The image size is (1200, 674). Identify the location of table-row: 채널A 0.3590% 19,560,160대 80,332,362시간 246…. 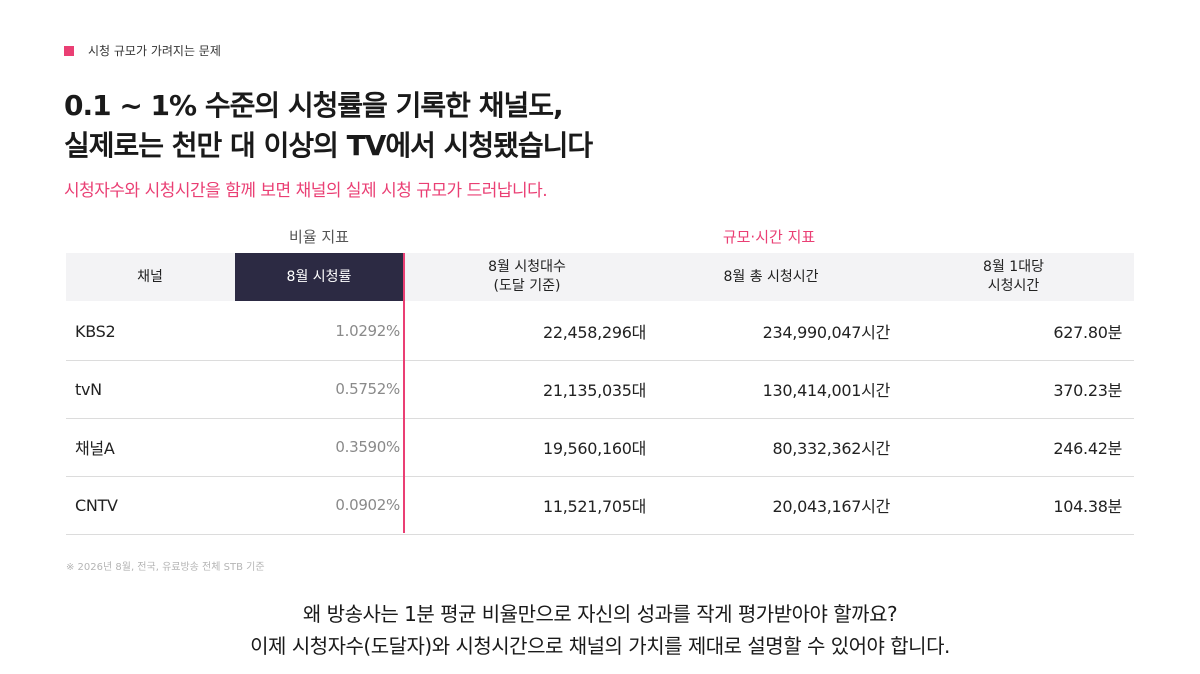
(600, 447).